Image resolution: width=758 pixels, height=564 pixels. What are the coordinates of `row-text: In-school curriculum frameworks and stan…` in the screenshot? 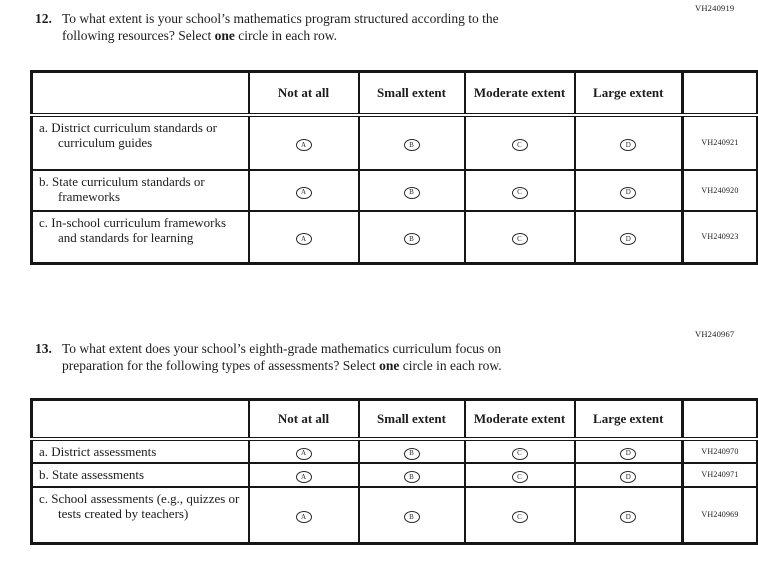 It's located at (139, 230).